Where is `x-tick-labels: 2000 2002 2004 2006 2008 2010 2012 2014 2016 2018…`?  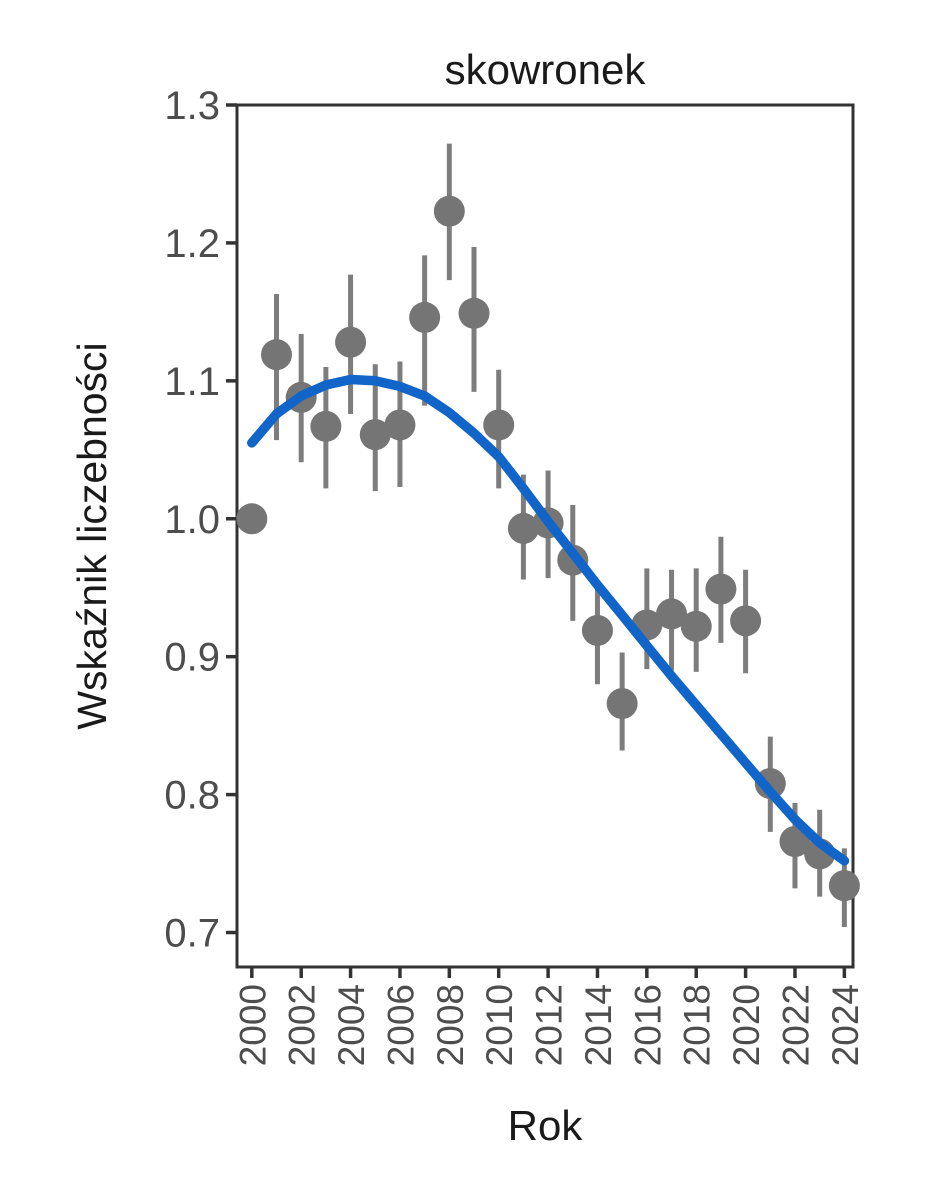
x-tick-labels: 2000 2002 2004 2006 2008 2010 2012 2014 2016 2018… is located at coordinates (549, 1025).